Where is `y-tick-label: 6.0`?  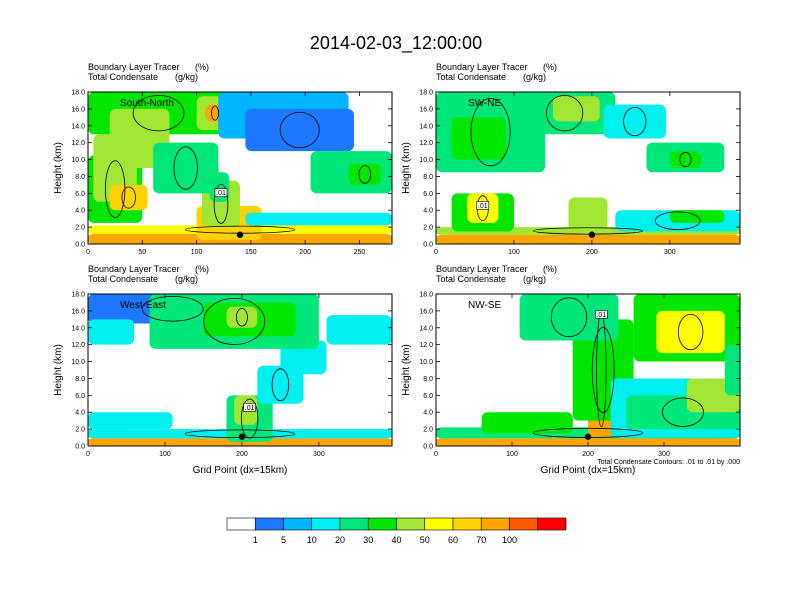 y-tick-label: 6.0 is located at coordinates (428, 396).